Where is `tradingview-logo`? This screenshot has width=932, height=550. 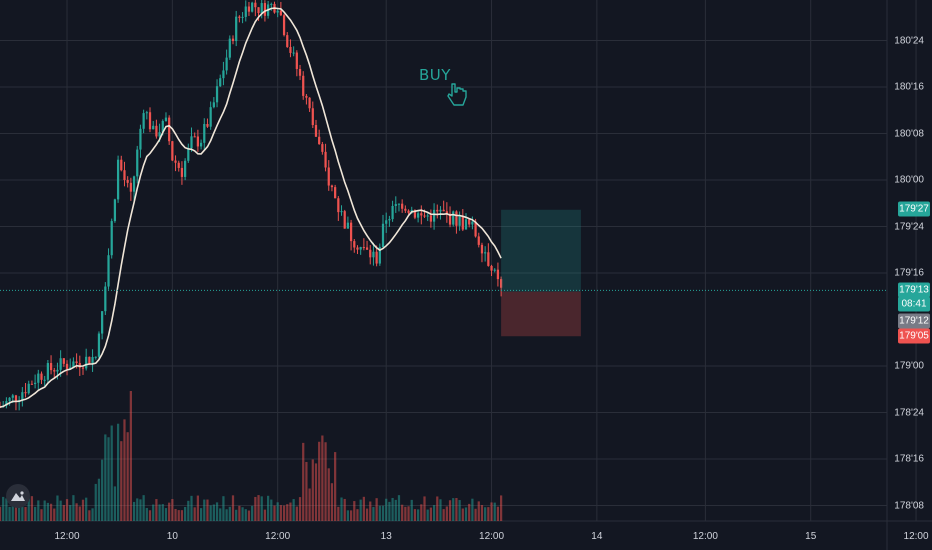
tradingview-logo is located at coordinates (18, 496).